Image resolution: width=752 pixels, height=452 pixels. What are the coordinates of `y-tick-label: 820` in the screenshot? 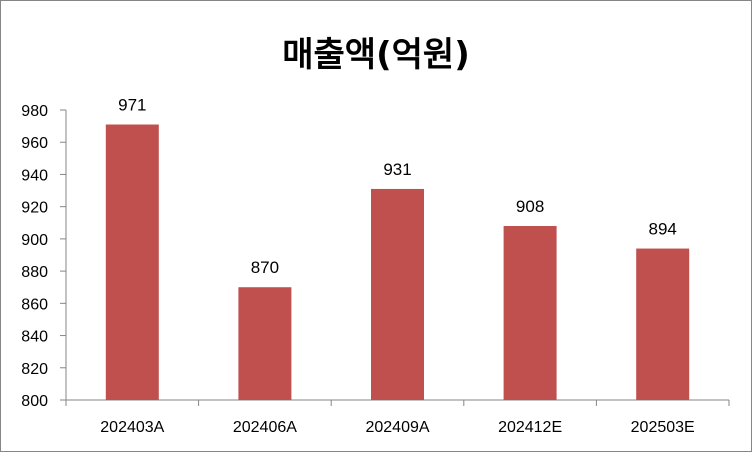 It's located at (34, 369).